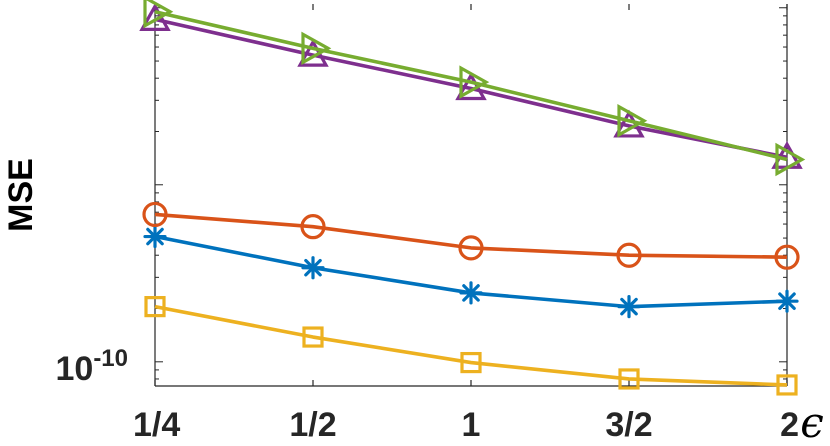 Image resolution: width=830 pixels, height=446 pixels. Describe the element at coordinates (789, 425) in the screenshot. I see `x-tick-label: 2` at that location.